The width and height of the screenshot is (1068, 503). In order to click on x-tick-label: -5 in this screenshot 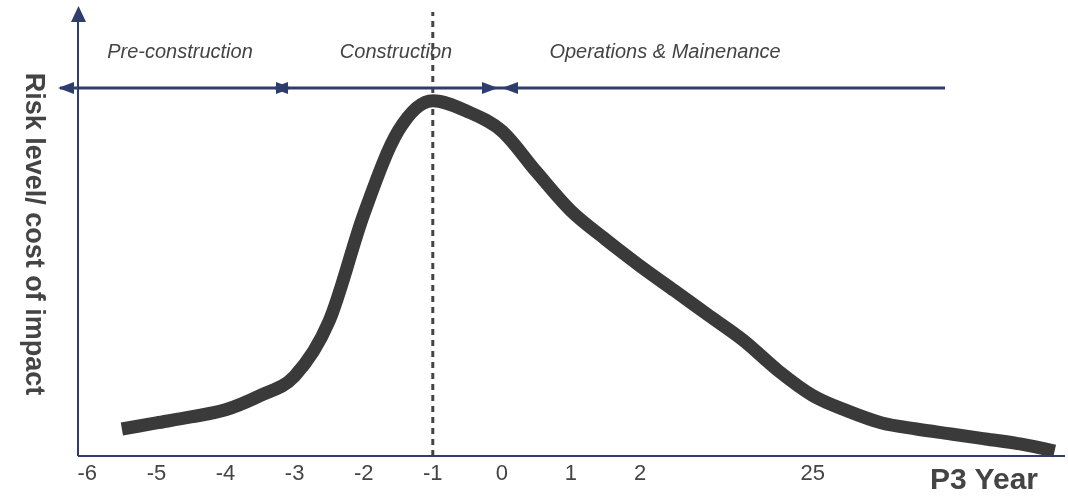, I will do `click(156, 472)`.